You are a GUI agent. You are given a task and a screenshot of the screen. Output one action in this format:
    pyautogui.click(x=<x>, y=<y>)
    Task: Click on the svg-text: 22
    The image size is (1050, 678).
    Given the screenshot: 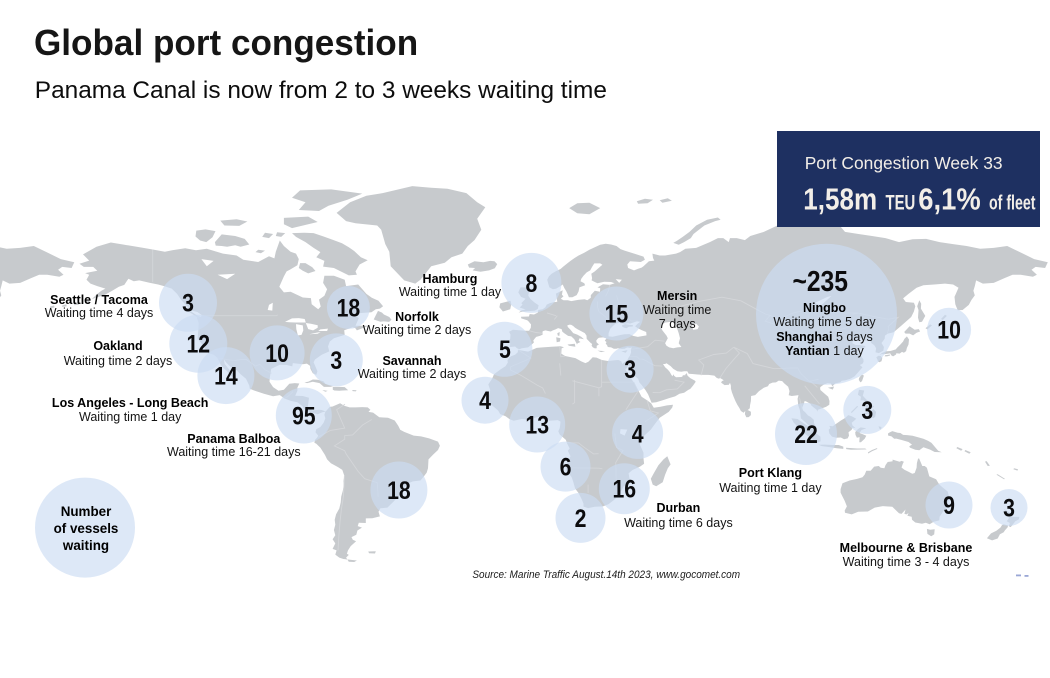 What is the action you would take?
    pyautogui.click(x=806, y=434)
    